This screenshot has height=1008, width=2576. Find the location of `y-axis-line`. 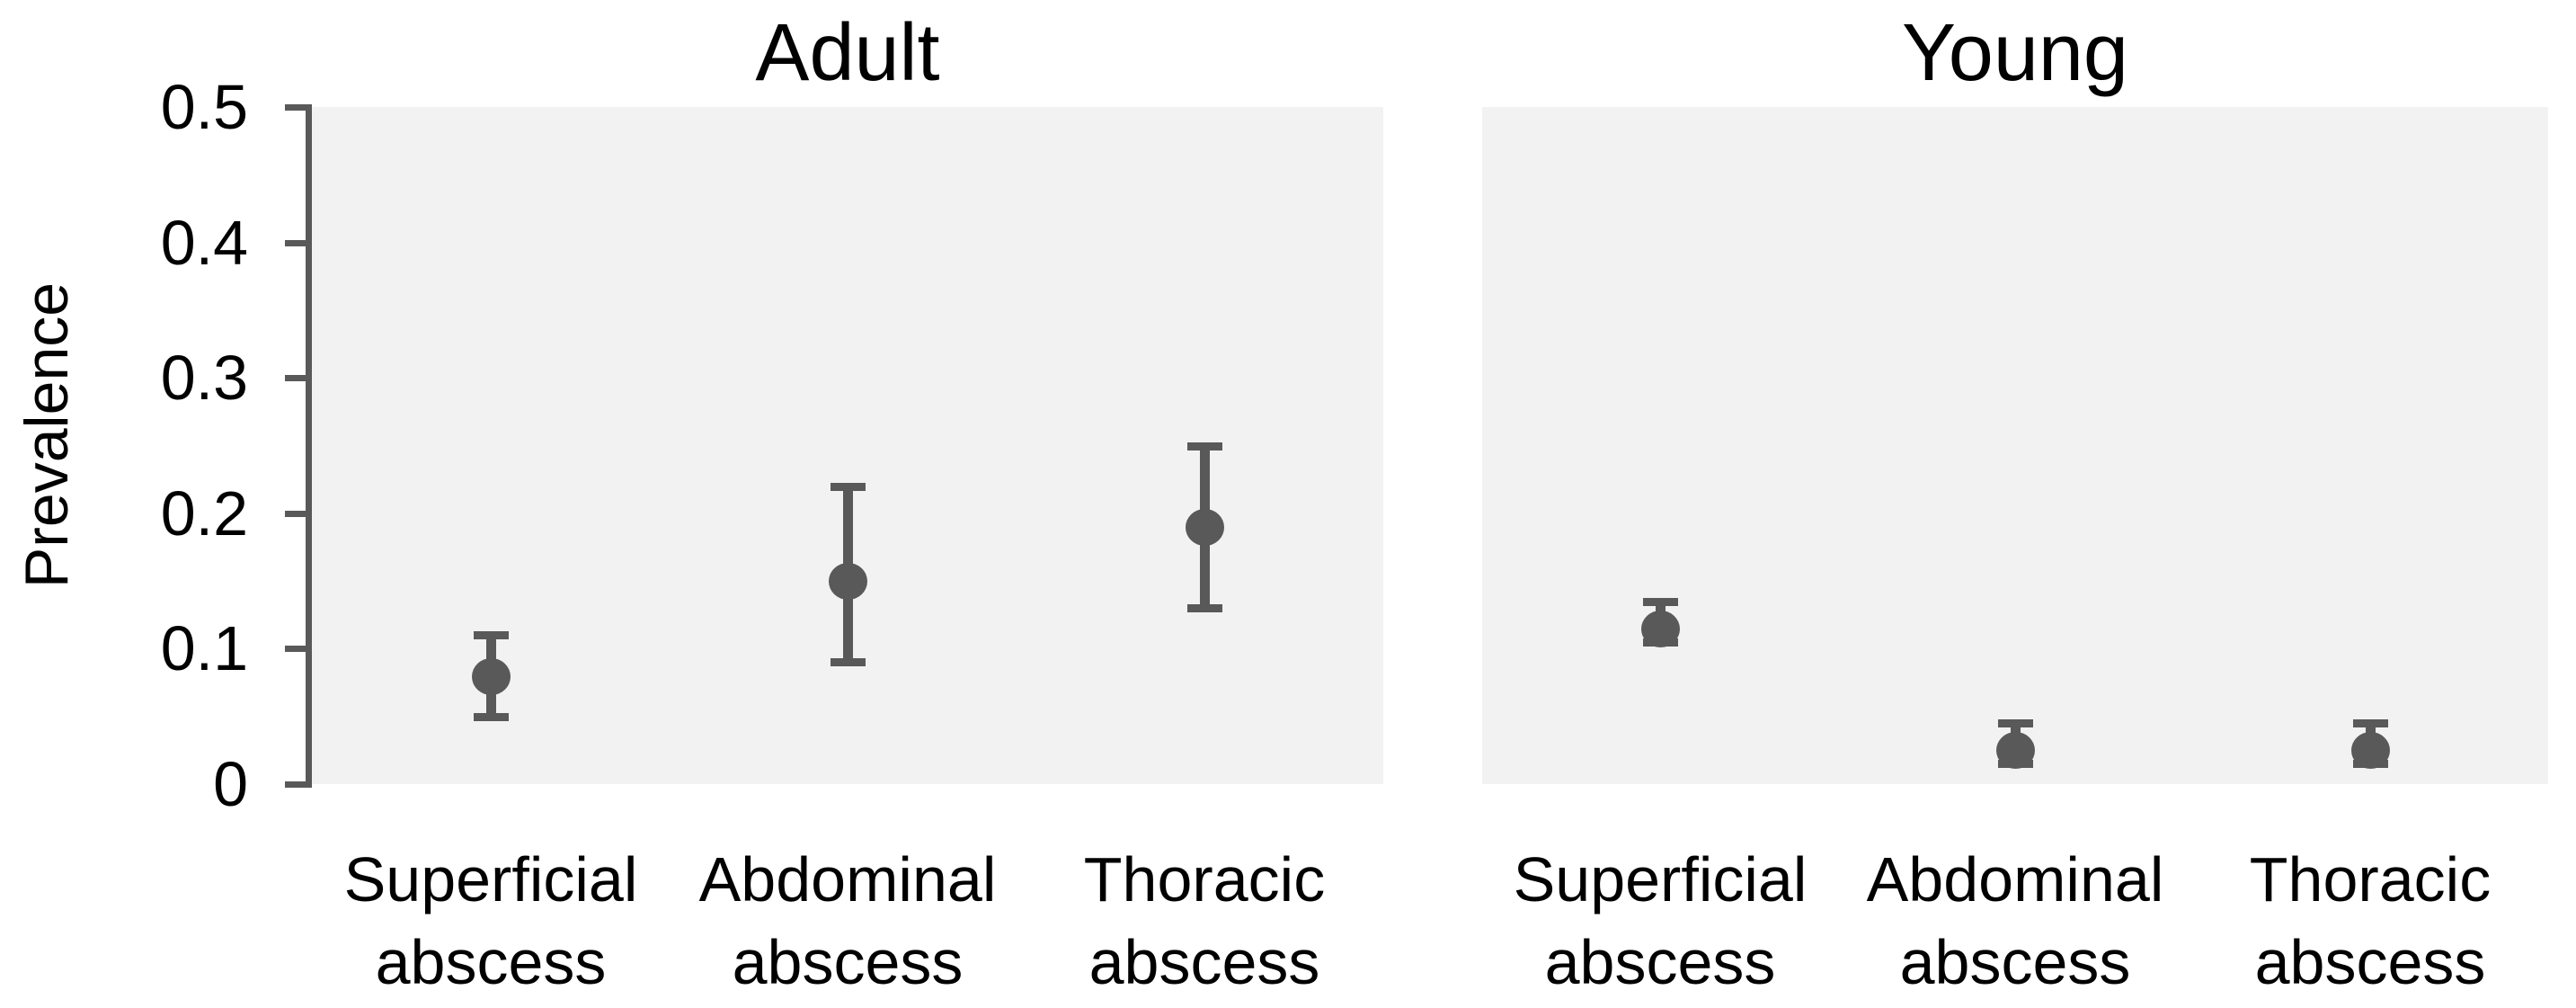

y-axis-line is located at coordinates (309, 446).